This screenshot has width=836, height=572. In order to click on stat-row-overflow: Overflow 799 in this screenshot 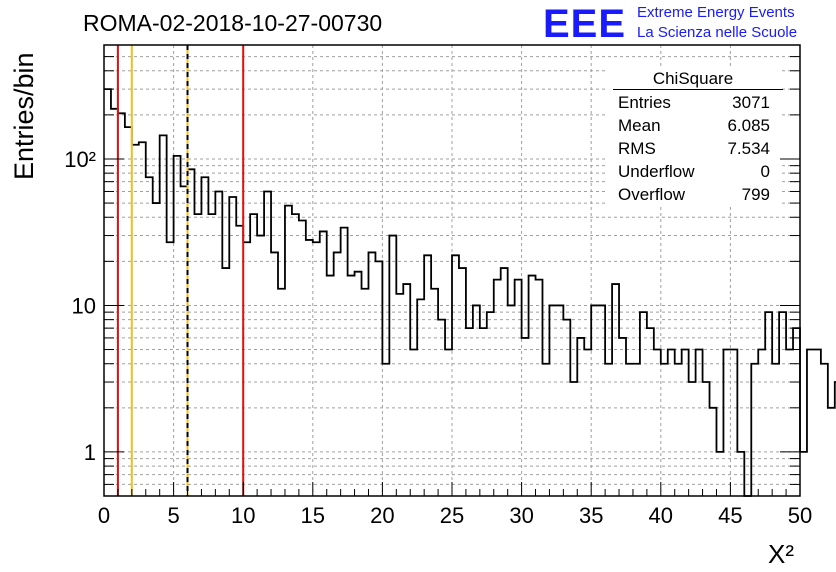, I will do `click(694, 196)`.